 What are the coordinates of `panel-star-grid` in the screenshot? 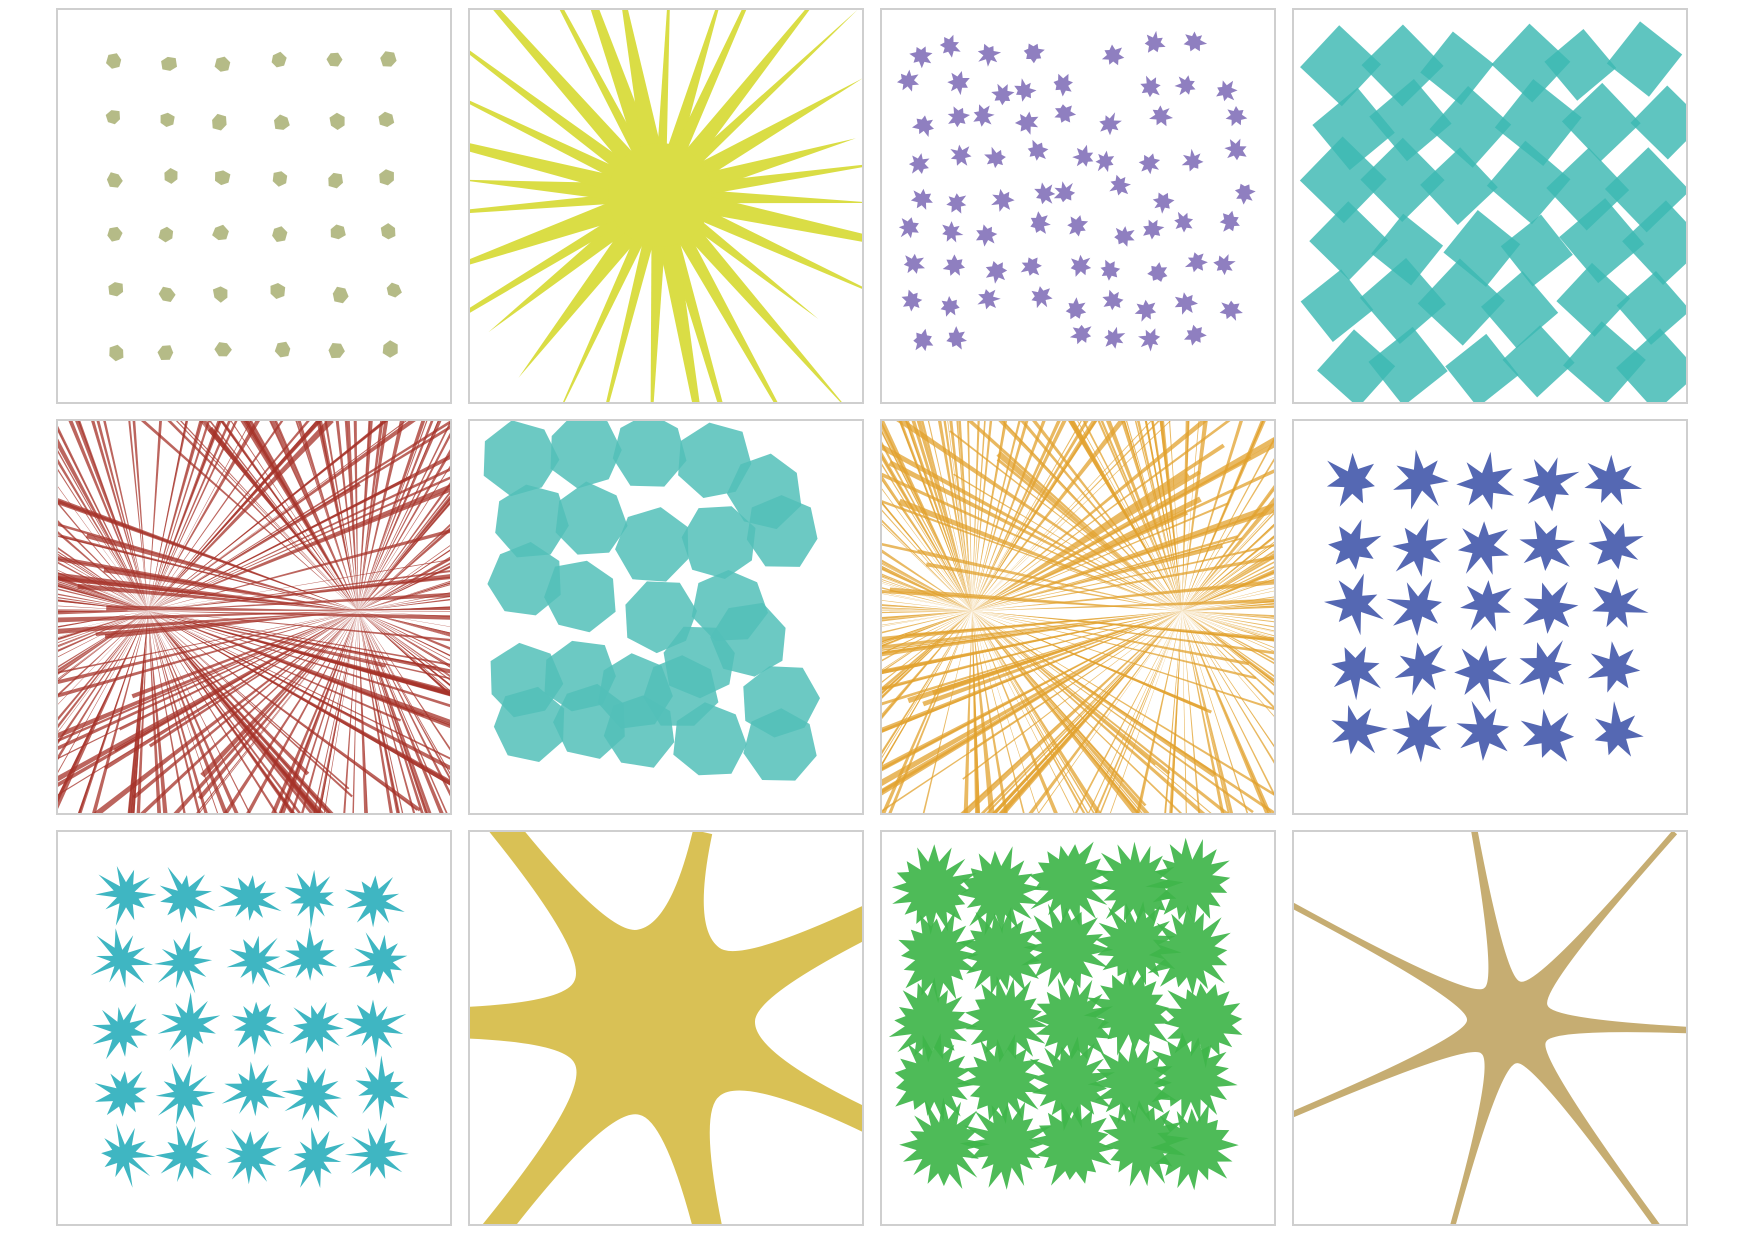 It's located at (1490, 617).